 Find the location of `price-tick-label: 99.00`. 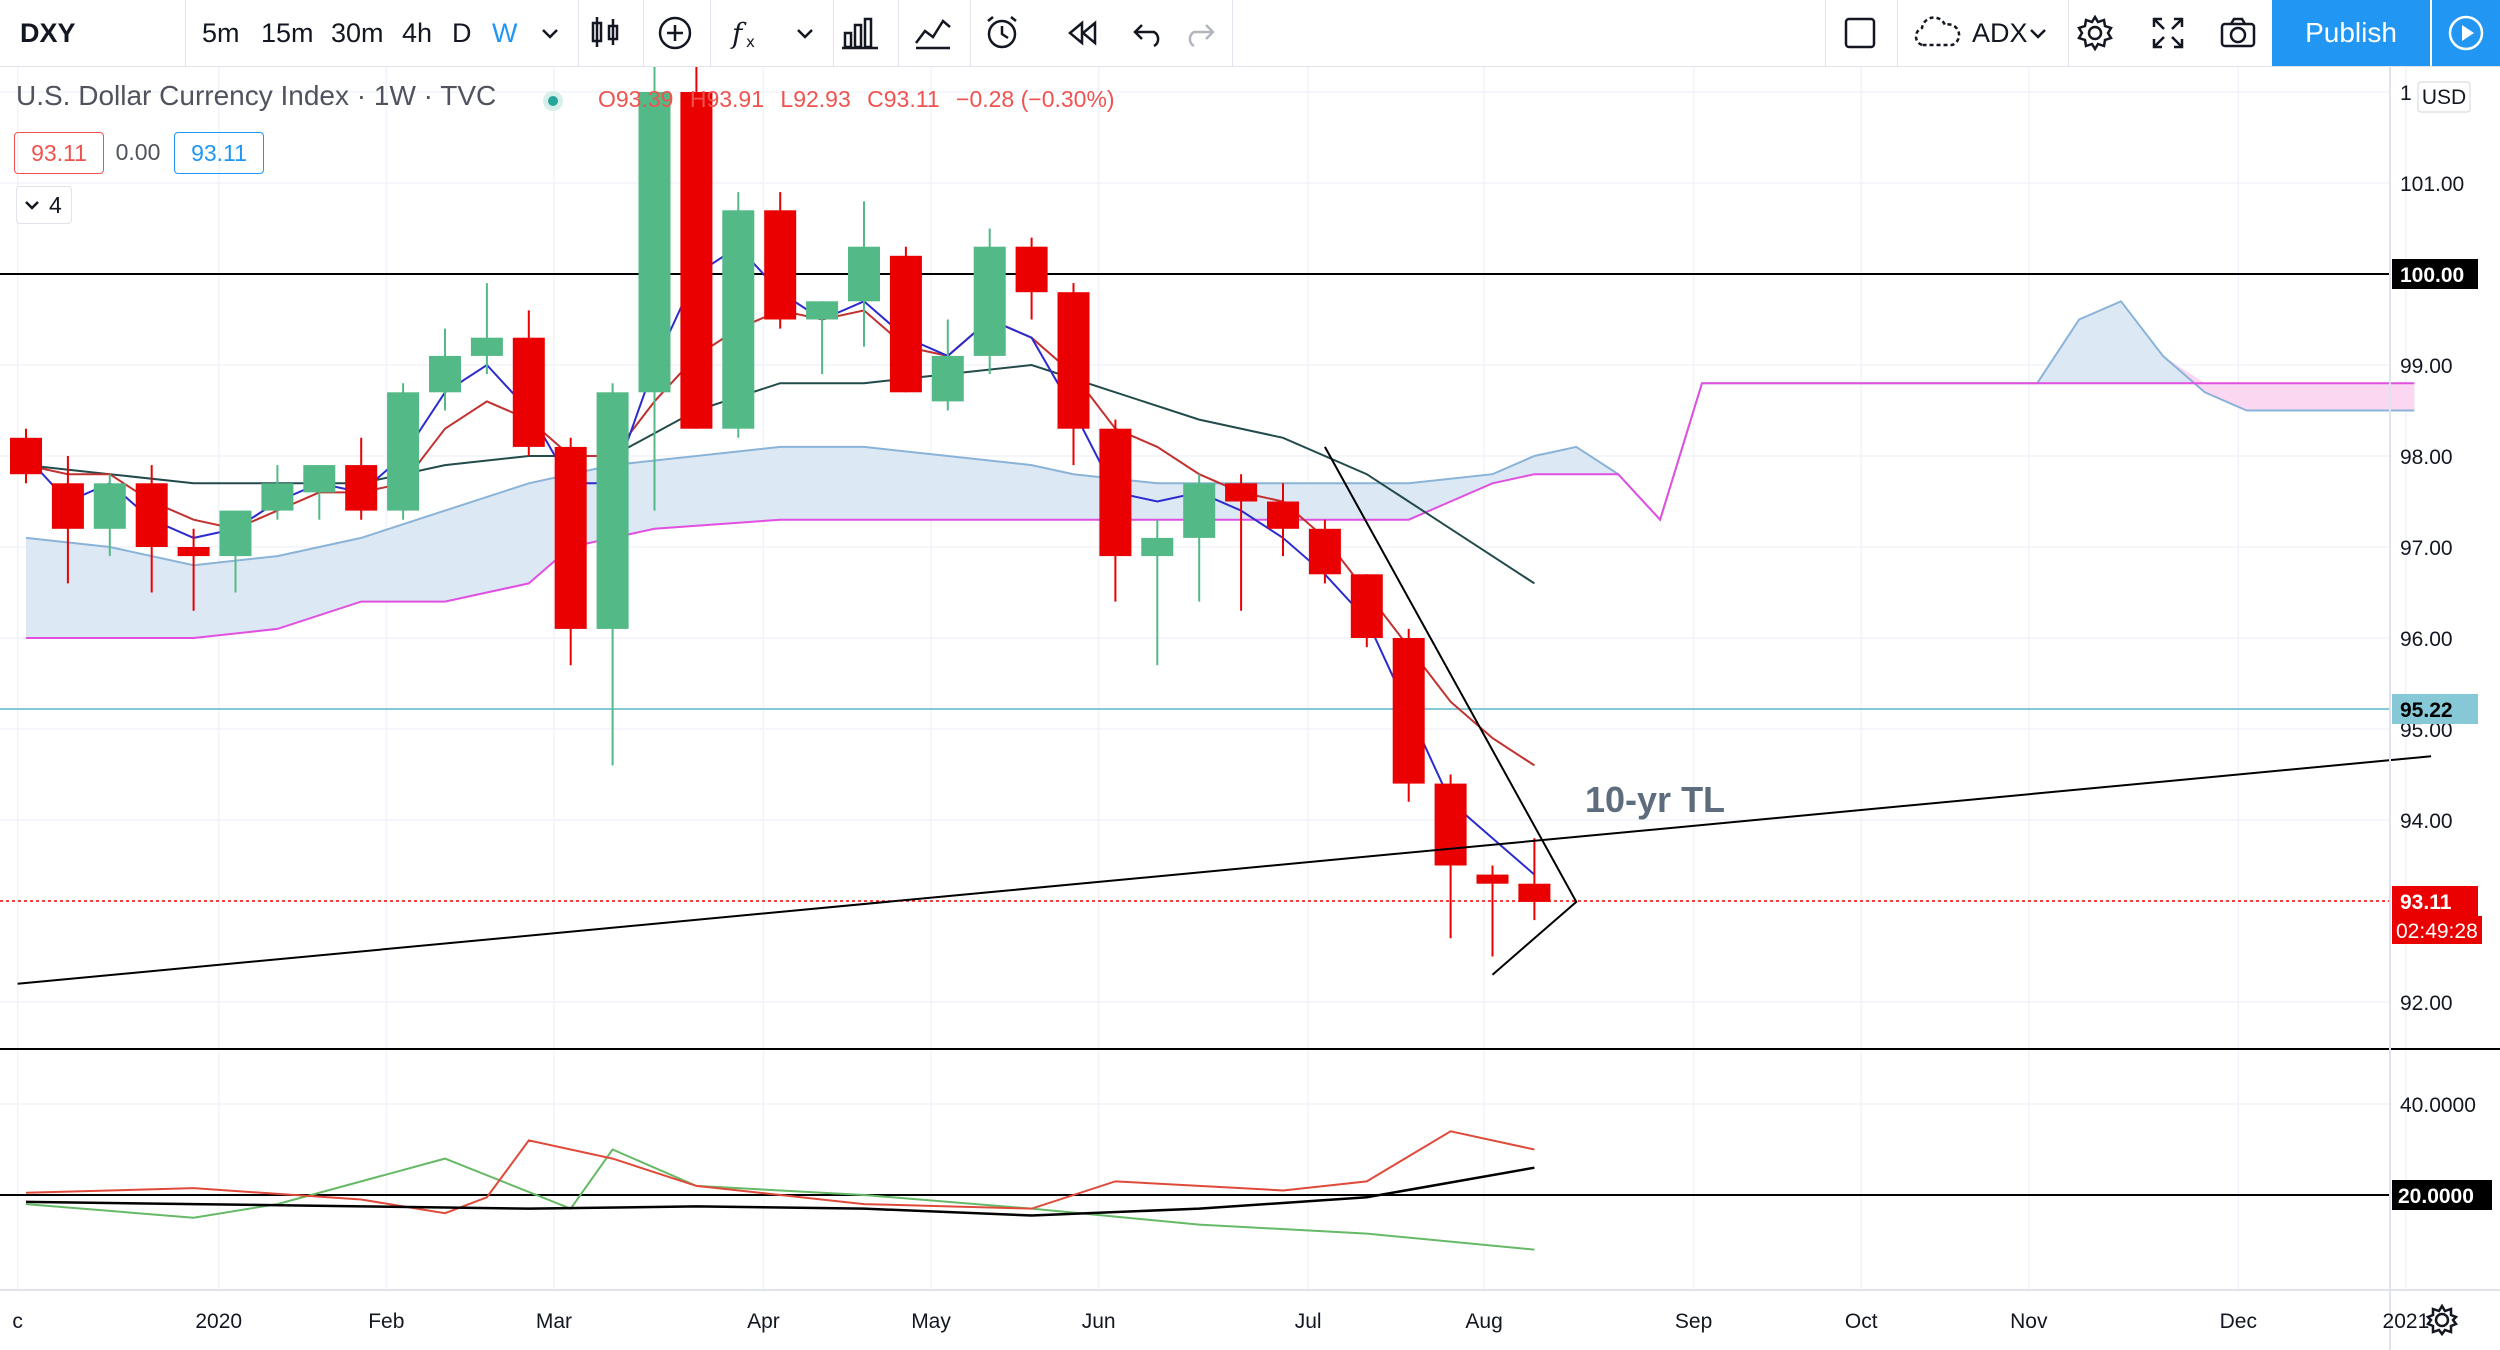

price-tick-label: 99.00 is located at coordinates (2426, 366).